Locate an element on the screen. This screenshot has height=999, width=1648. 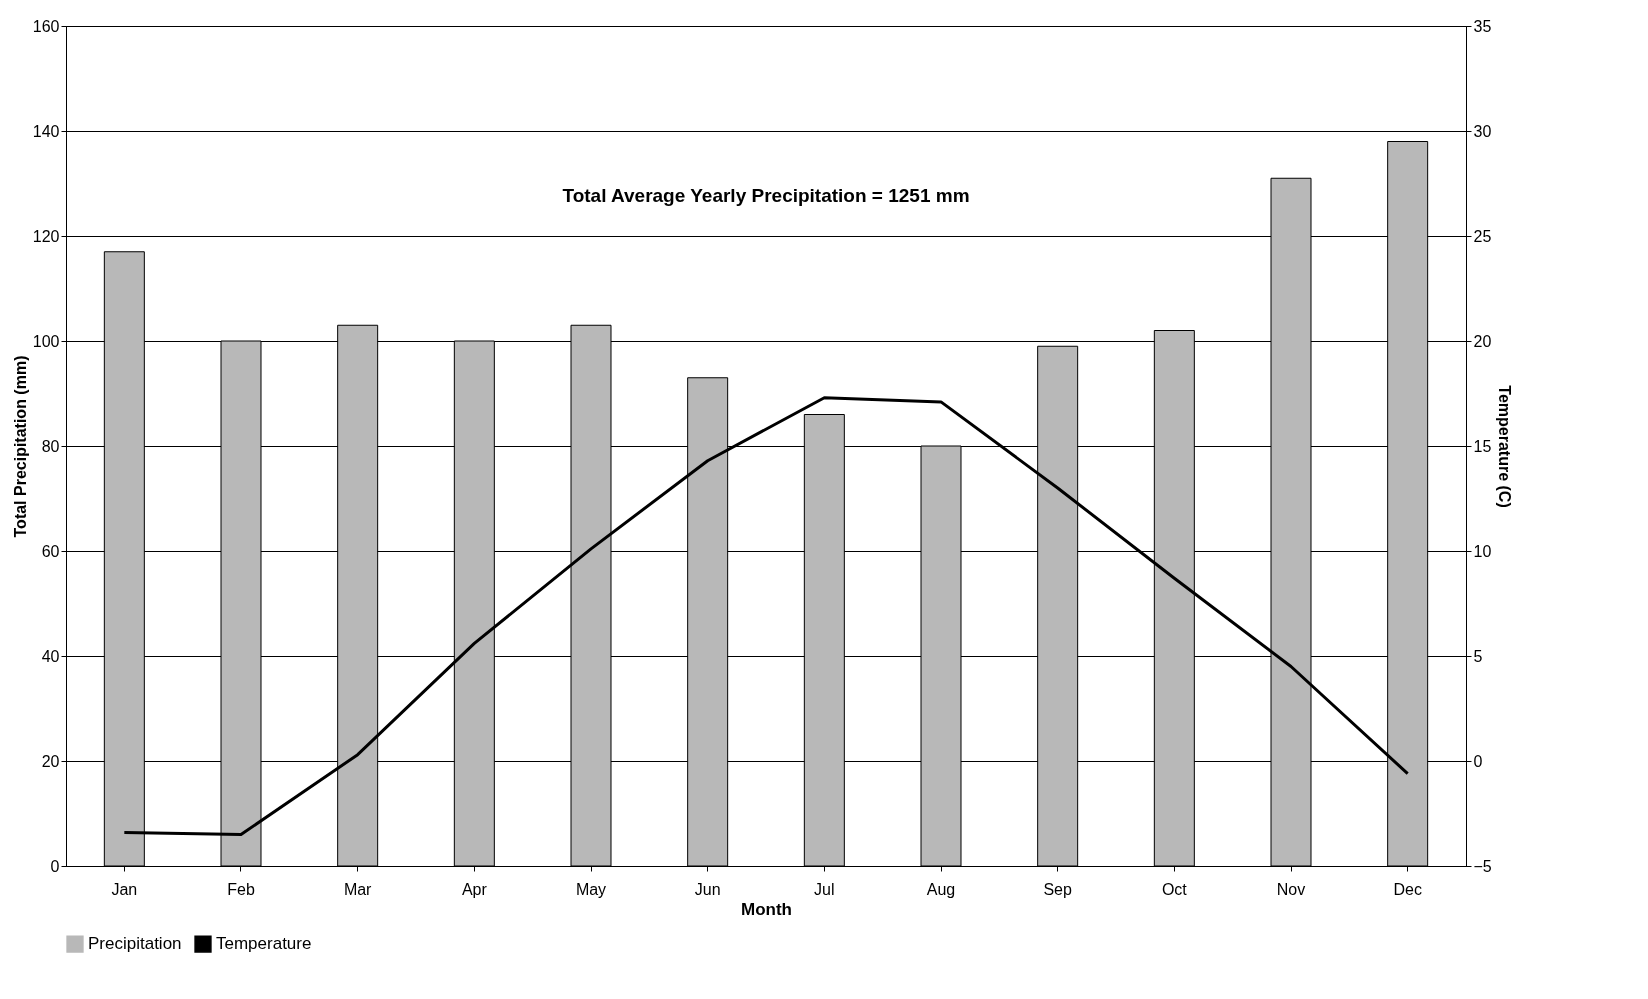
y-tick-label: 60 is located at coordinates (50, 551).